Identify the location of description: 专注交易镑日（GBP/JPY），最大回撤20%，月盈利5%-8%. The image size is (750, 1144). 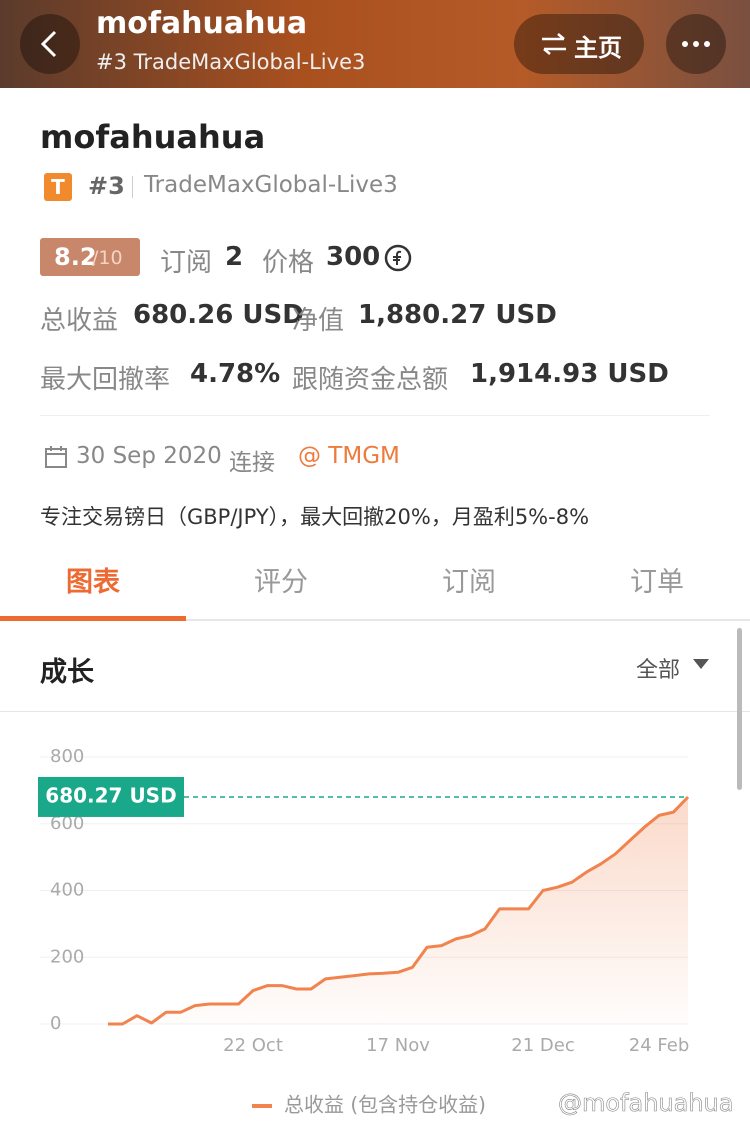
(315, 517).